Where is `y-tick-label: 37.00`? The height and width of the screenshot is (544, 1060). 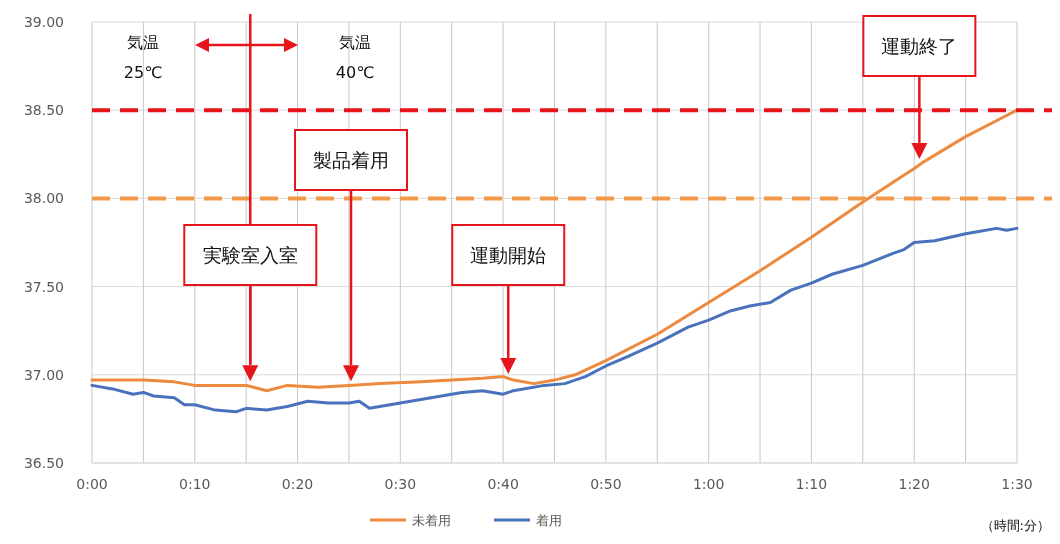
y-tick-label: 37.00 is located at coordinates (43, 374).